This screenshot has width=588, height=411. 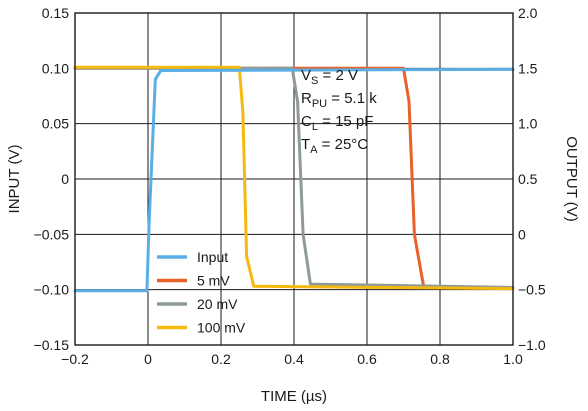 What do you see at coordinates (55, 124) in the screenshot?
I see `y-left-tick-label: 0.05` at bounding box center [55, 124].